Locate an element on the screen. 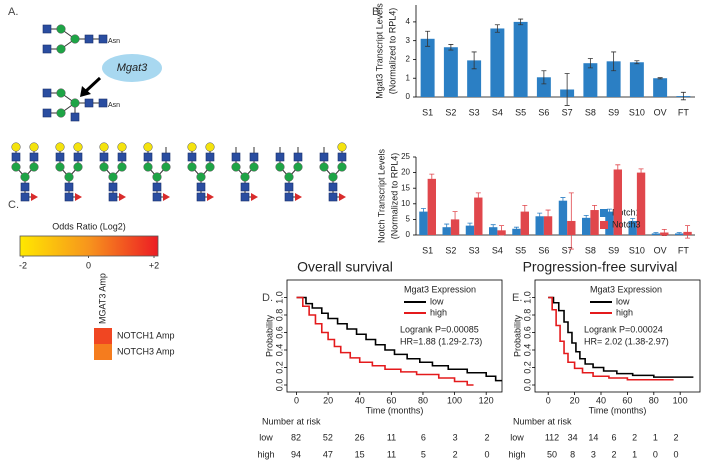  legend-label: Notch1 is located at coordinates (626, 212).